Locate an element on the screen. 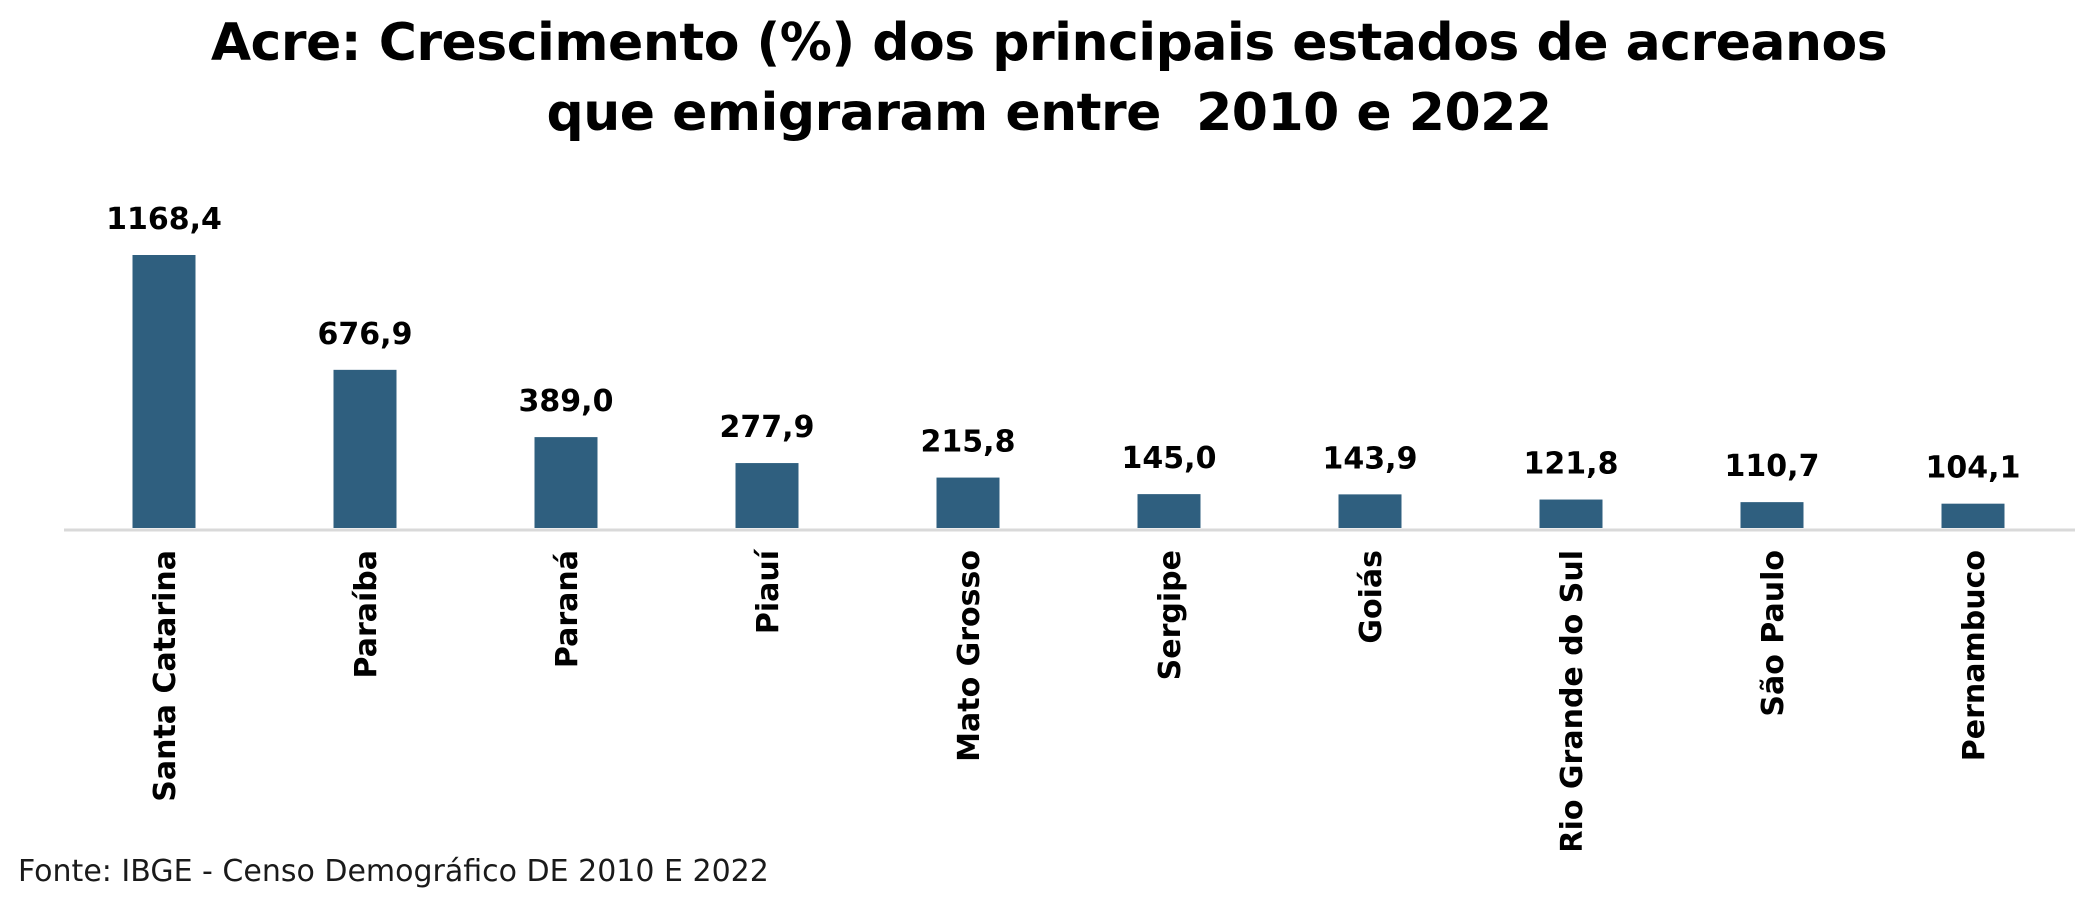 This screenshot has width=2098, height=920. category-label-0: Santa Catarina is located at coordinates (165, 676).